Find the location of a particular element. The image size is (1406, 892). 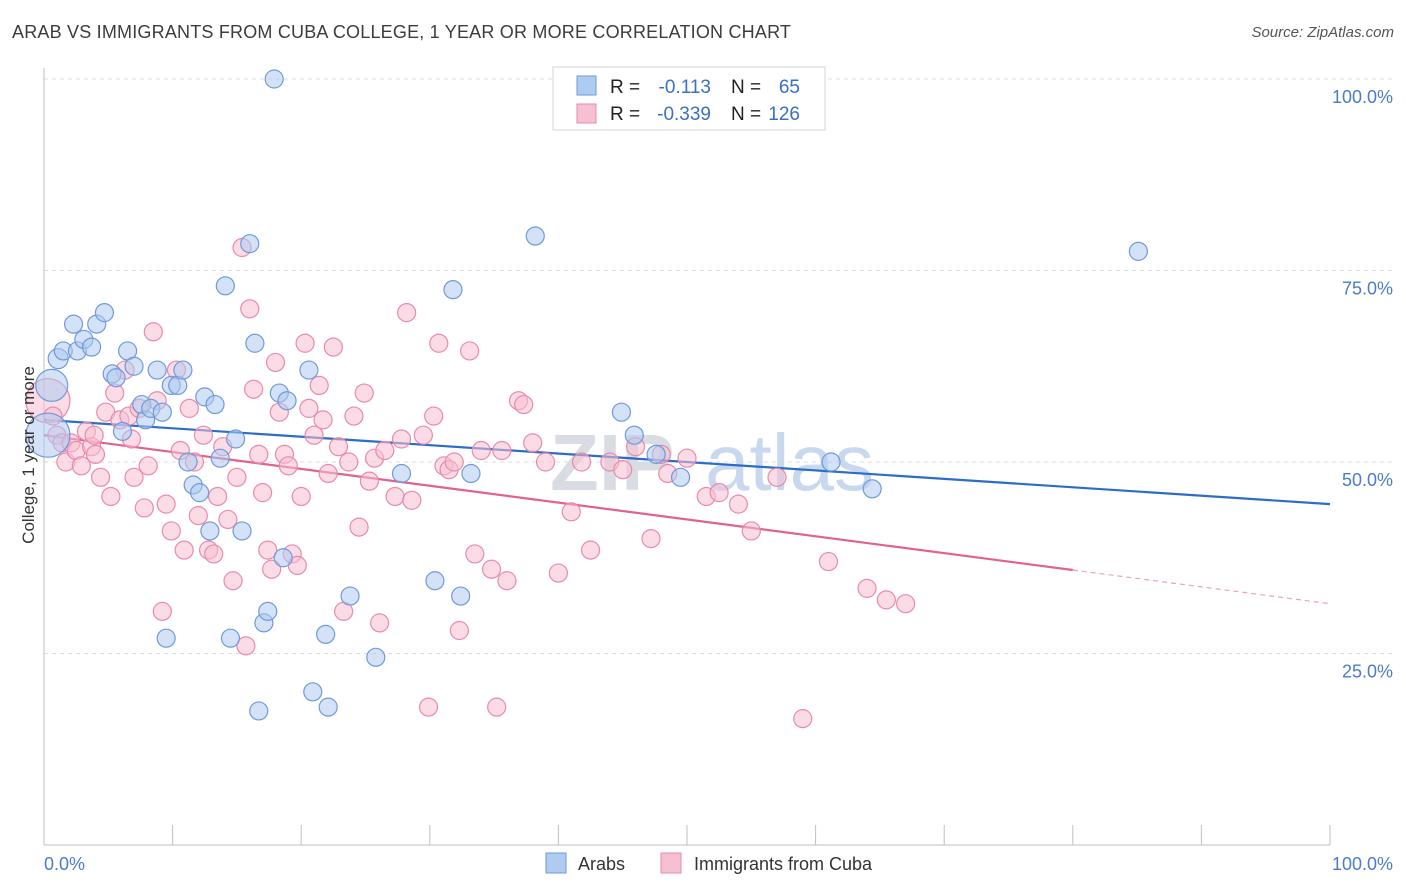

y-tick-label: 100.0% is located at coordinates (1362, 97).